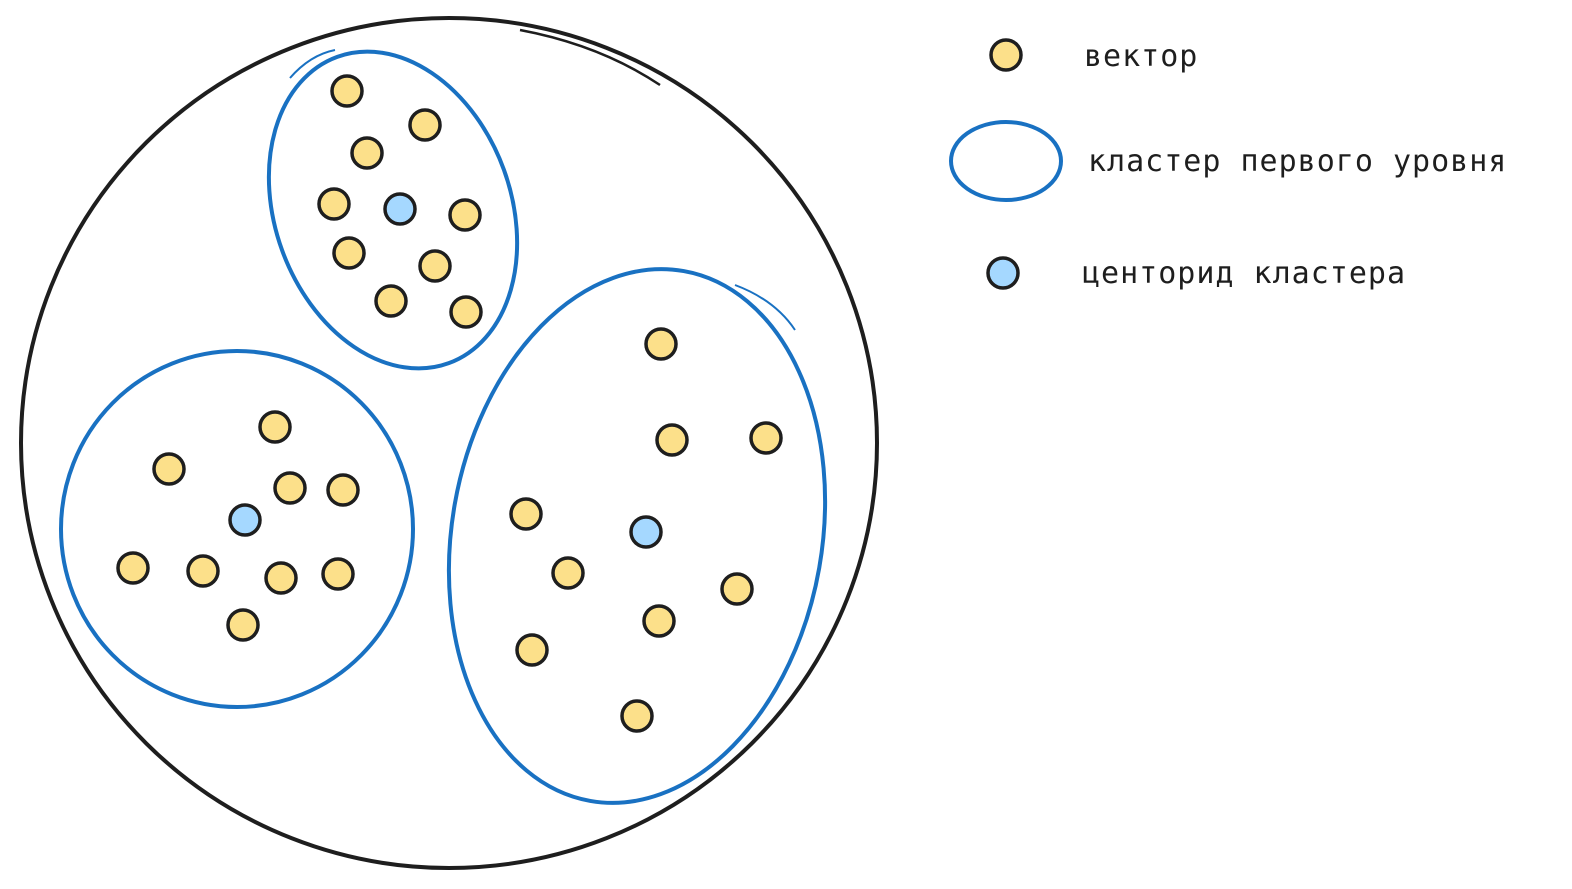  I want to click on cluster-right, so click(637, 536).